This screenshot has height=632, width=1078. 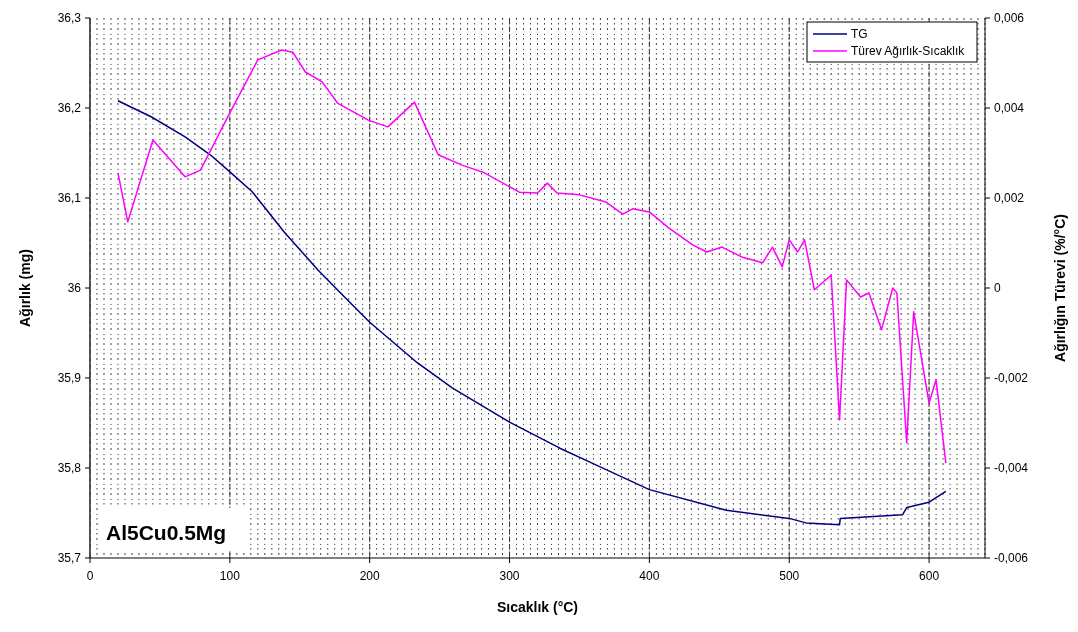 I want to click on y2-tick-label: -0,006, so click(x=1011, y=558).